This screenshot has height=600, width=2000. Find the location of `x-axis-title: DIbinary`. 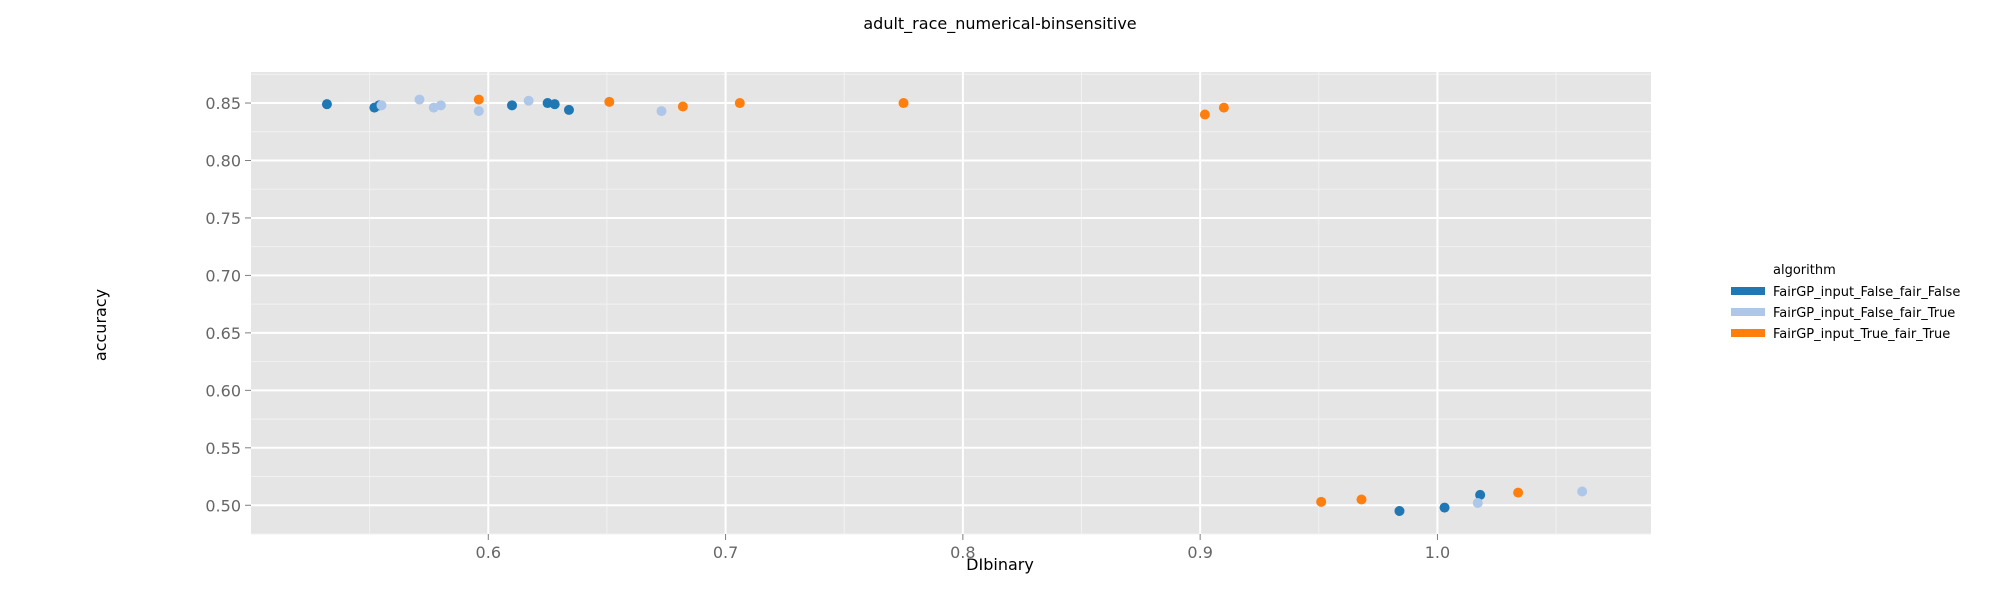

x-axis-title: DIbinary is located at coordinates (1000, 564).